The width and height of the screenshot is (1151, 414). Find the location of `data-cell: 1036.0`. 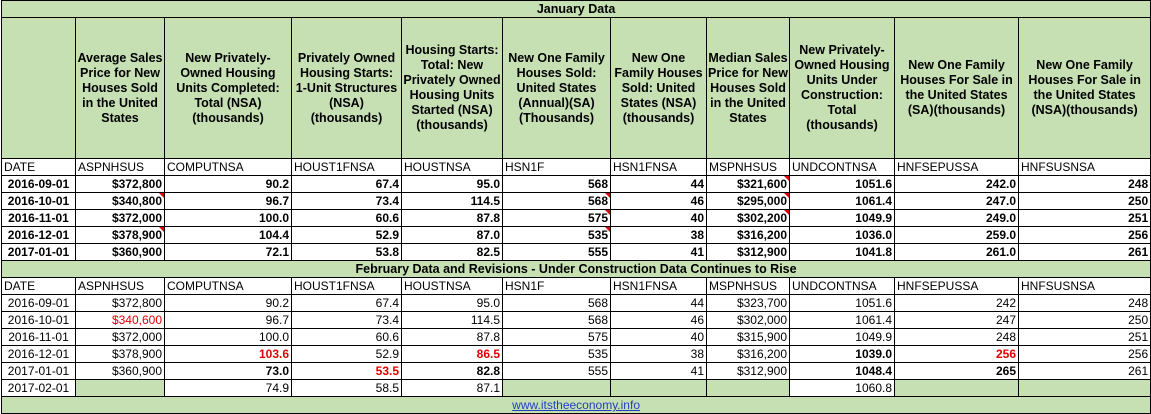

data-cell: 1036.0 is located at coordinates (842, 235).